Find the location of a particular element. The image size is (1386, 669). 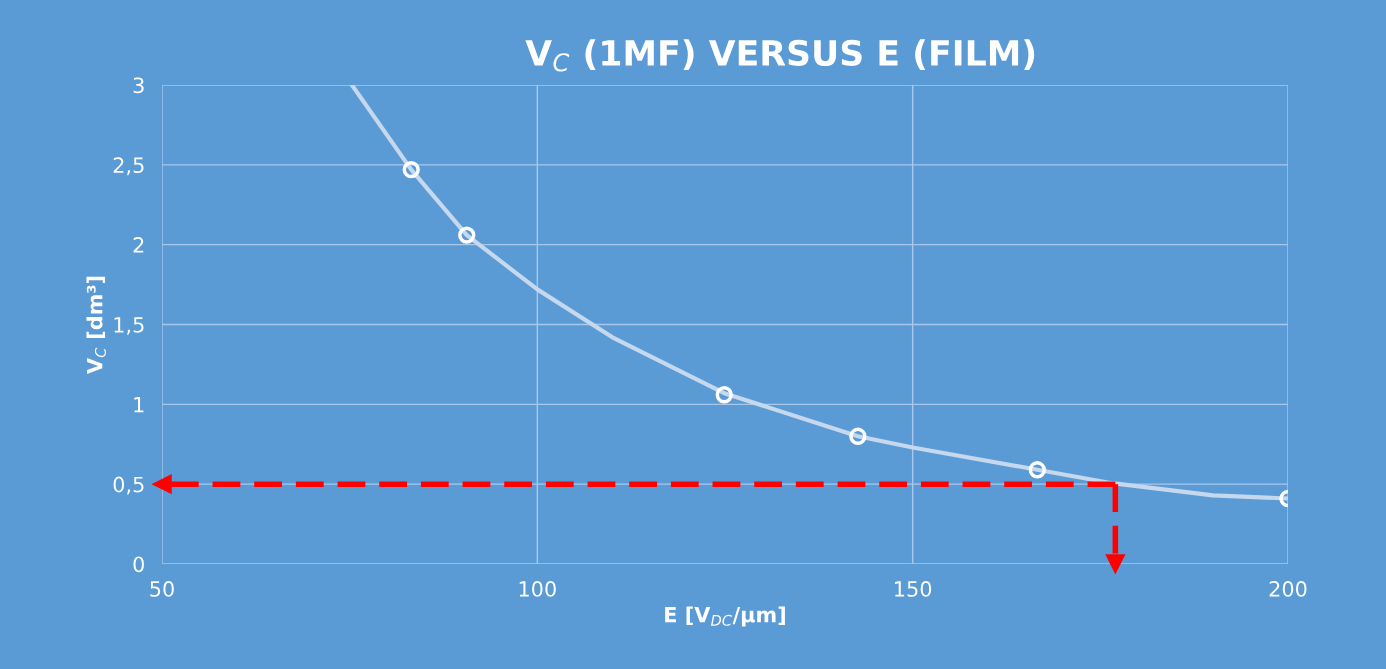

y-tick-label: 1 is located at coordinates (139, 405).